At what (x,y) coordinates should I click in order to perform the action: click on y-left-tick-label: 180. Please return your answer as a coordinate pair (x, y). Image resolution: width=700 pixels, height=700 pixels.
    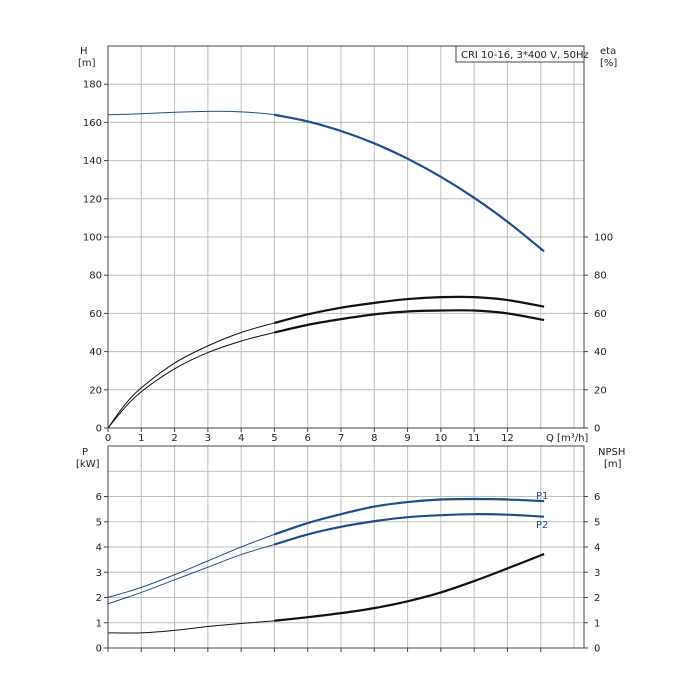
    Looking at the image, I should click on (92, 85).